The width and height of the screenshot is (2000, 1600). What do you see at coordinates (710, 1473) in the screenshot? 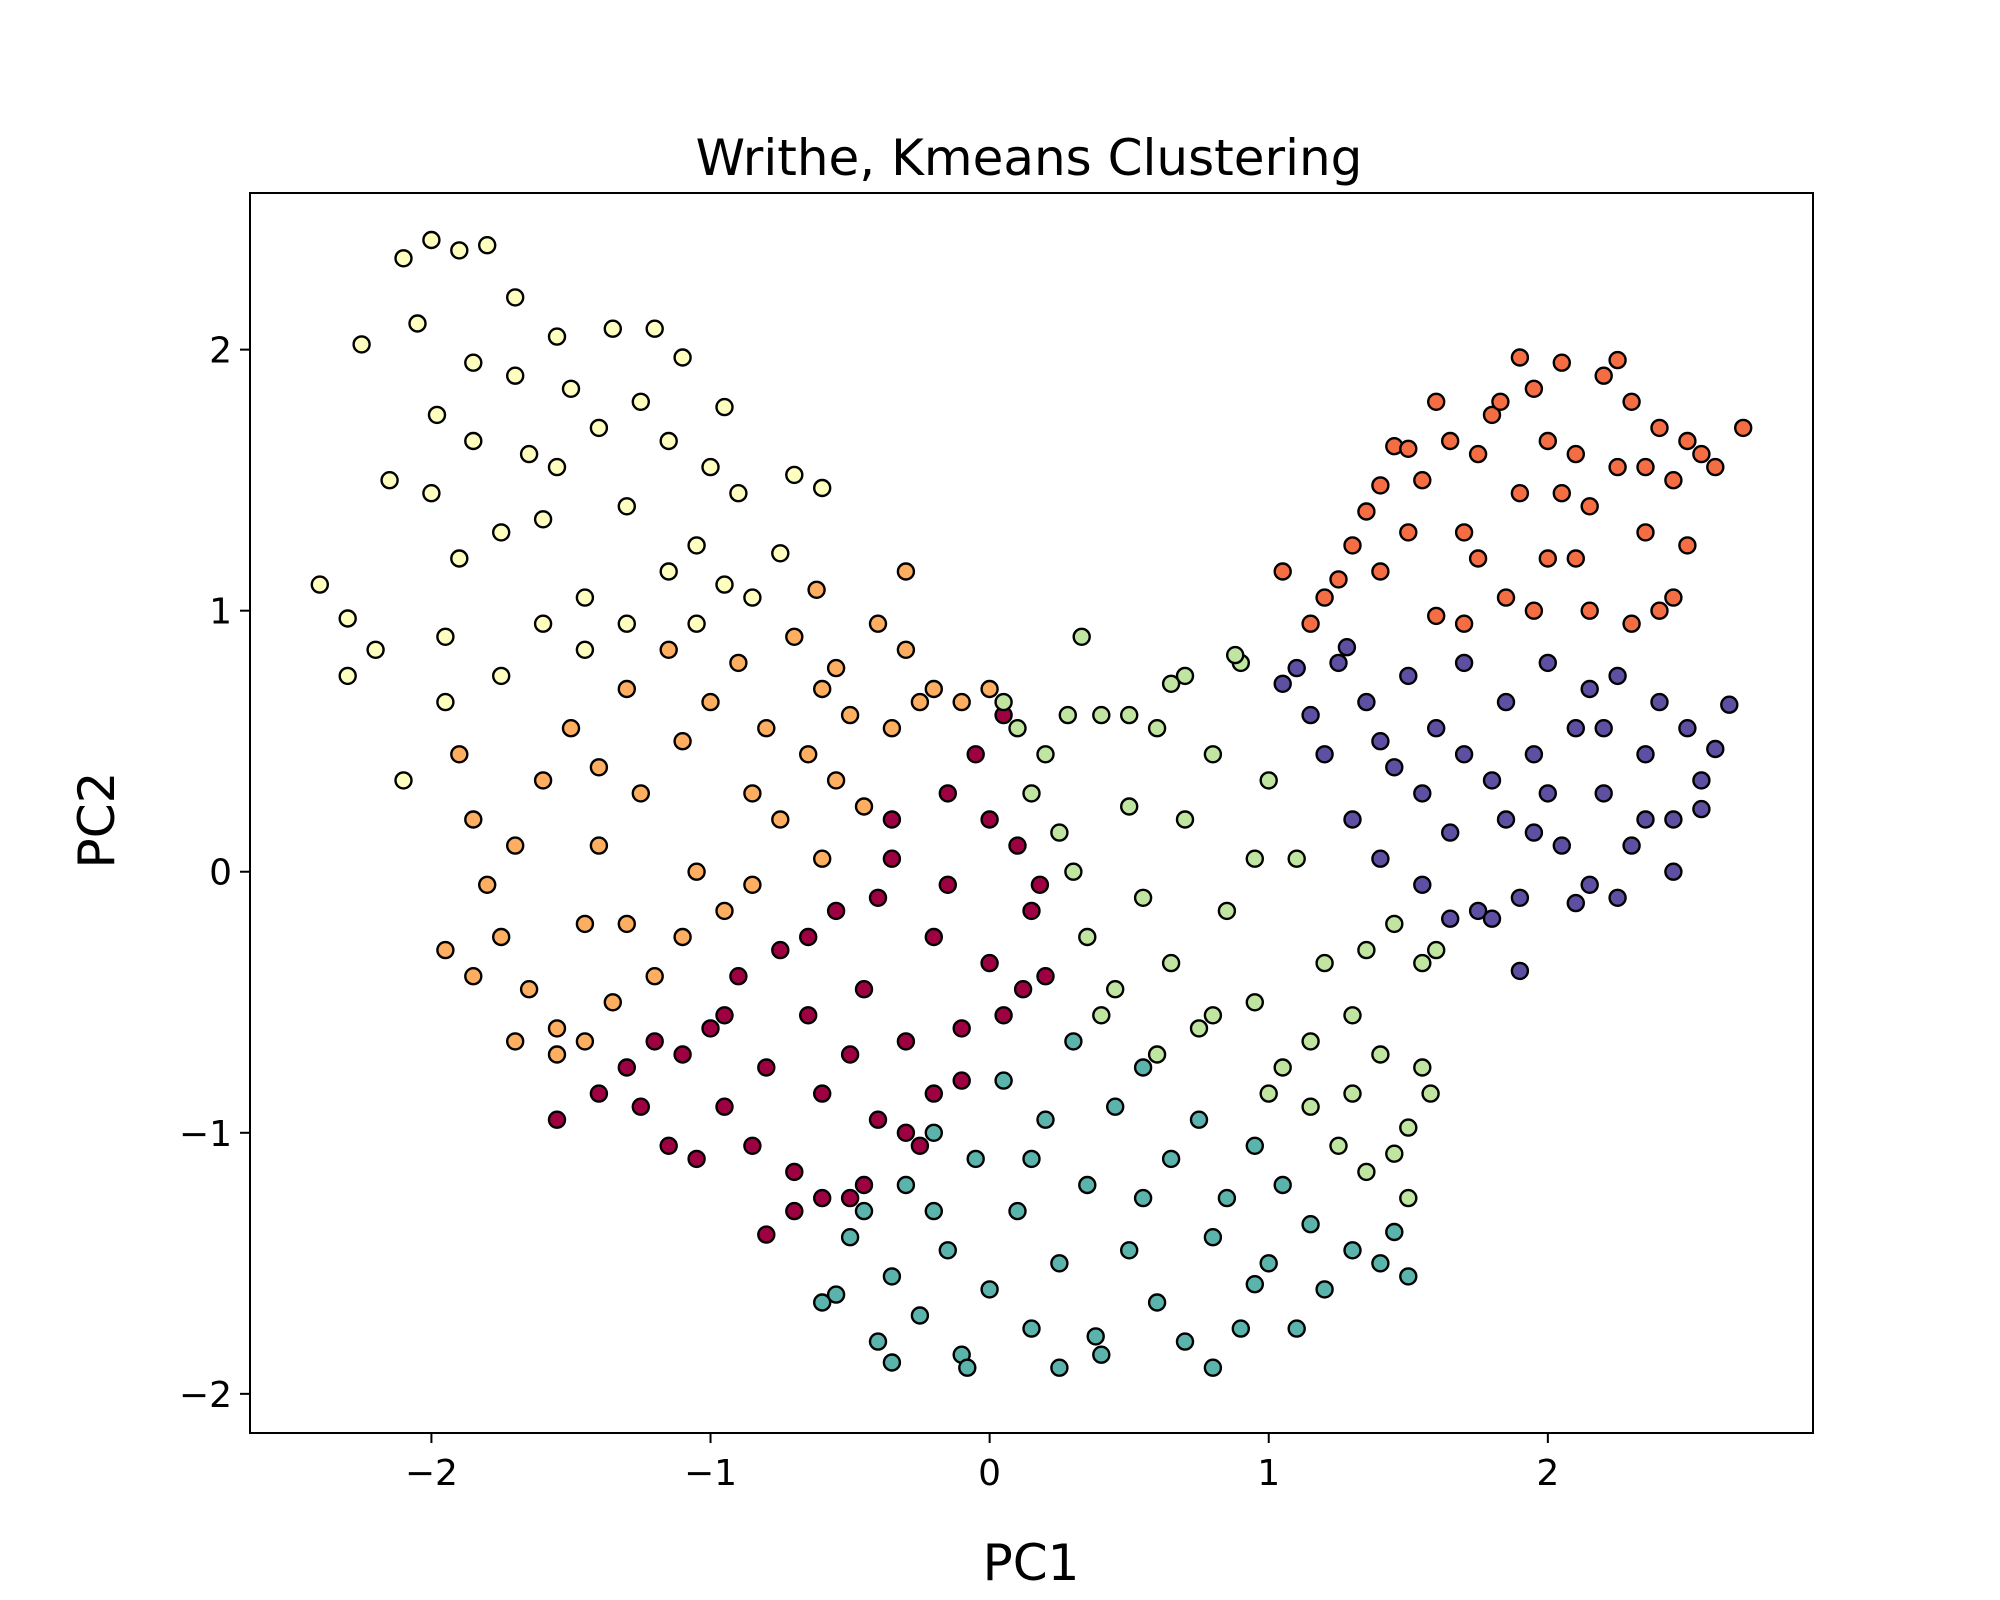
I see `x-tick-label: −1` at bounding box center [710, 1473].